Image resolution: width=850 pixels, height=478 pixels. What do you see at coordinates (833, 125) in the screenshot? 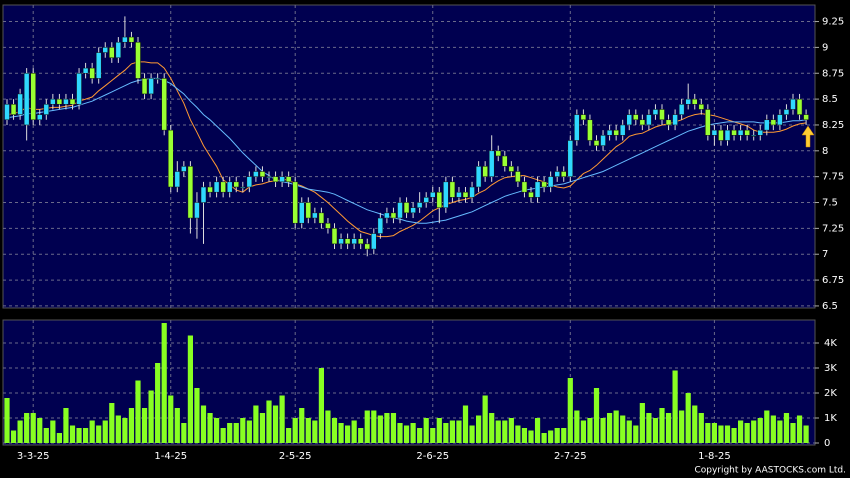
I see `y-tick-label: 8.25` at bounding box center [833, 125].